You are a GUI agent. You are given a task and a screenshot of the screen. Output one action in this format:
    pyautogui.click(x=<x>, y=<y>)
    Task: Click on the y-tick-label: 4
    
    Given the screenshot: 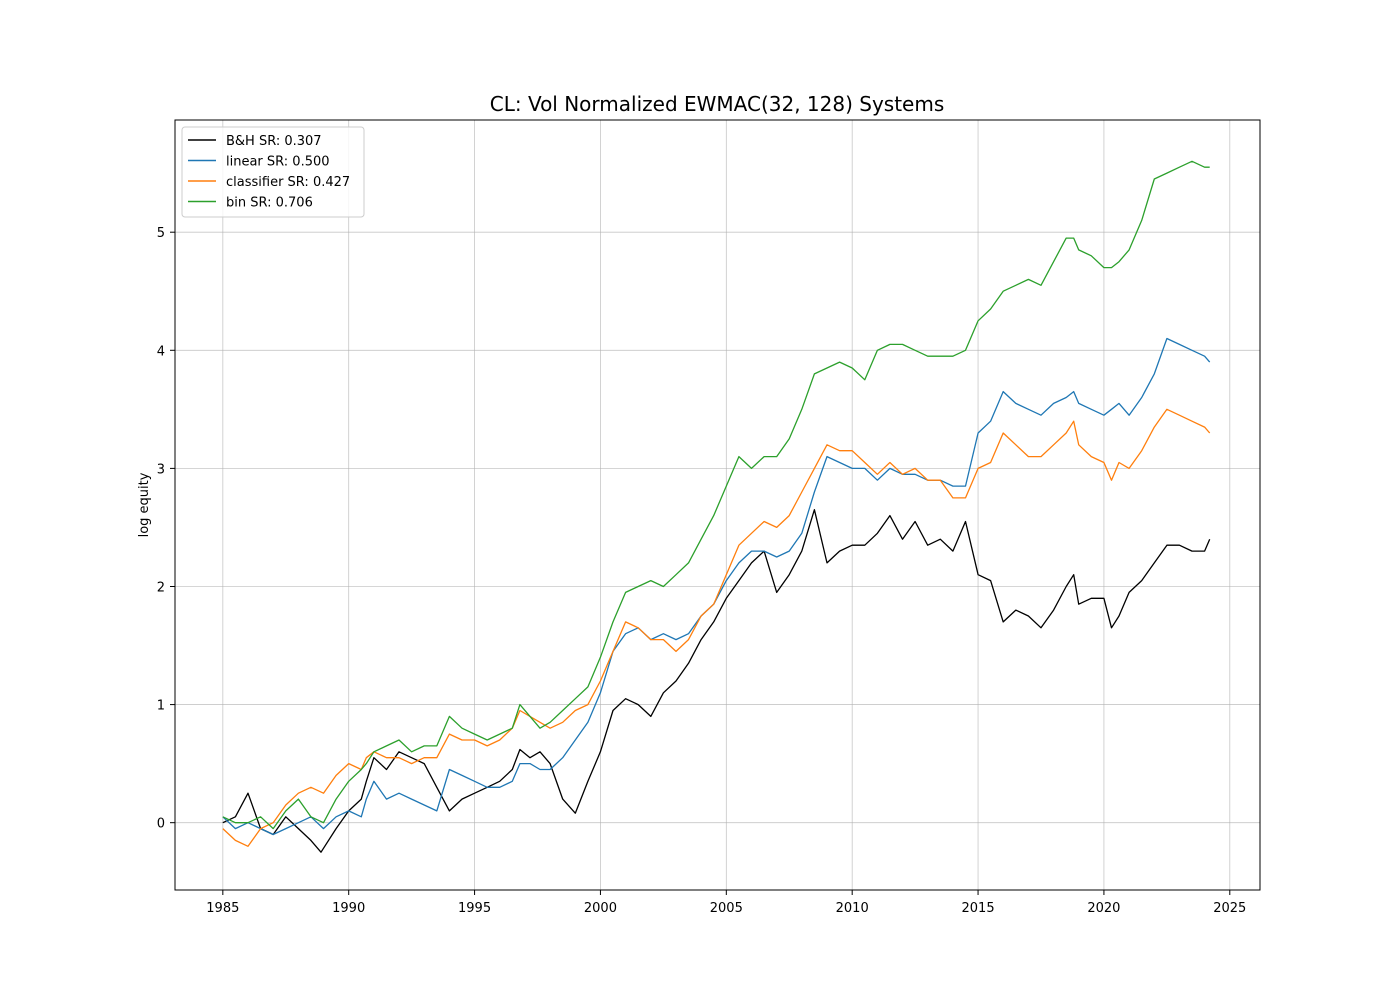 What is the action you would take?
    pyautogui.click(x=161, y=351)
    